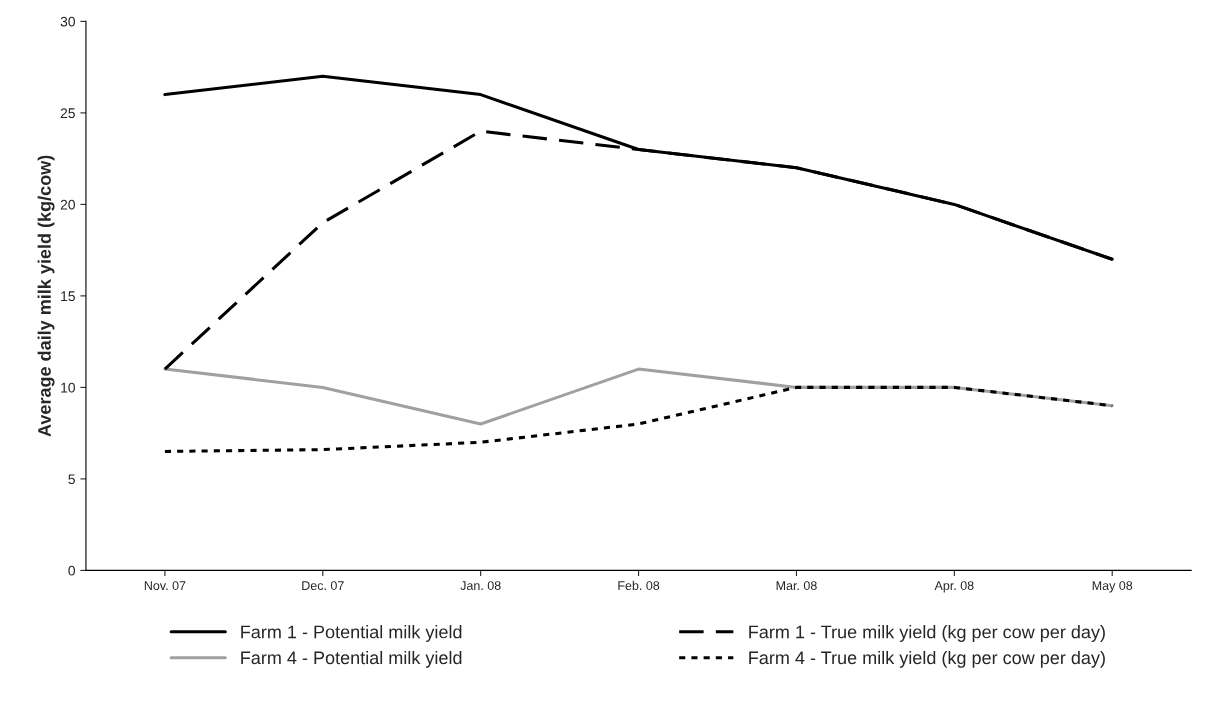 The width and height of the screenshot is (1228, 713). What do you see at coordinates (639, 585) in the screenshot?
I see `x-tick-label: Feb. 08` at bounding box center [639, 585].